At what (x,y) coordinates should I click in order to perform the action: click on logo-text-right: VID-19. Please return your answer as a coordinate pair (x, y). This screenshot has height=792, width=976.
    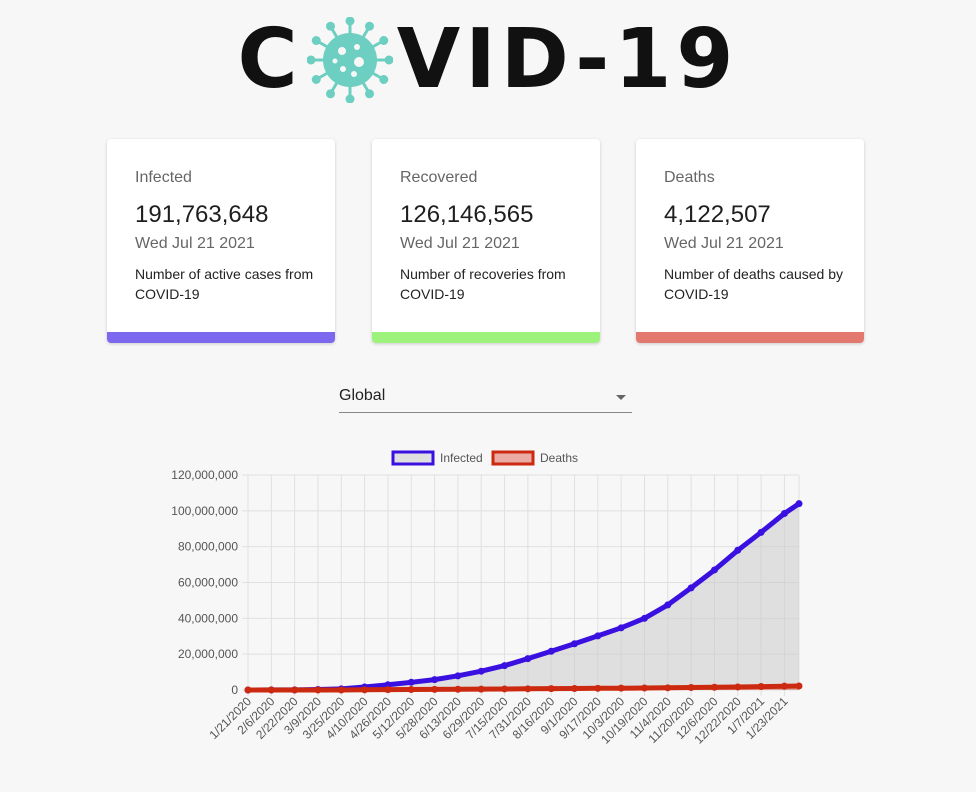
    Looking at the image, I should click on (567, 59).